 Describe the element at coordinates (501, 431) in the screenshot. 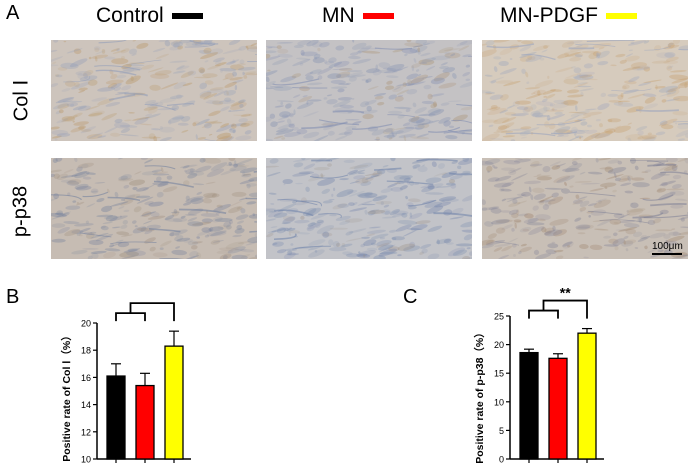

I see `y-tick-label: 5` at that location.